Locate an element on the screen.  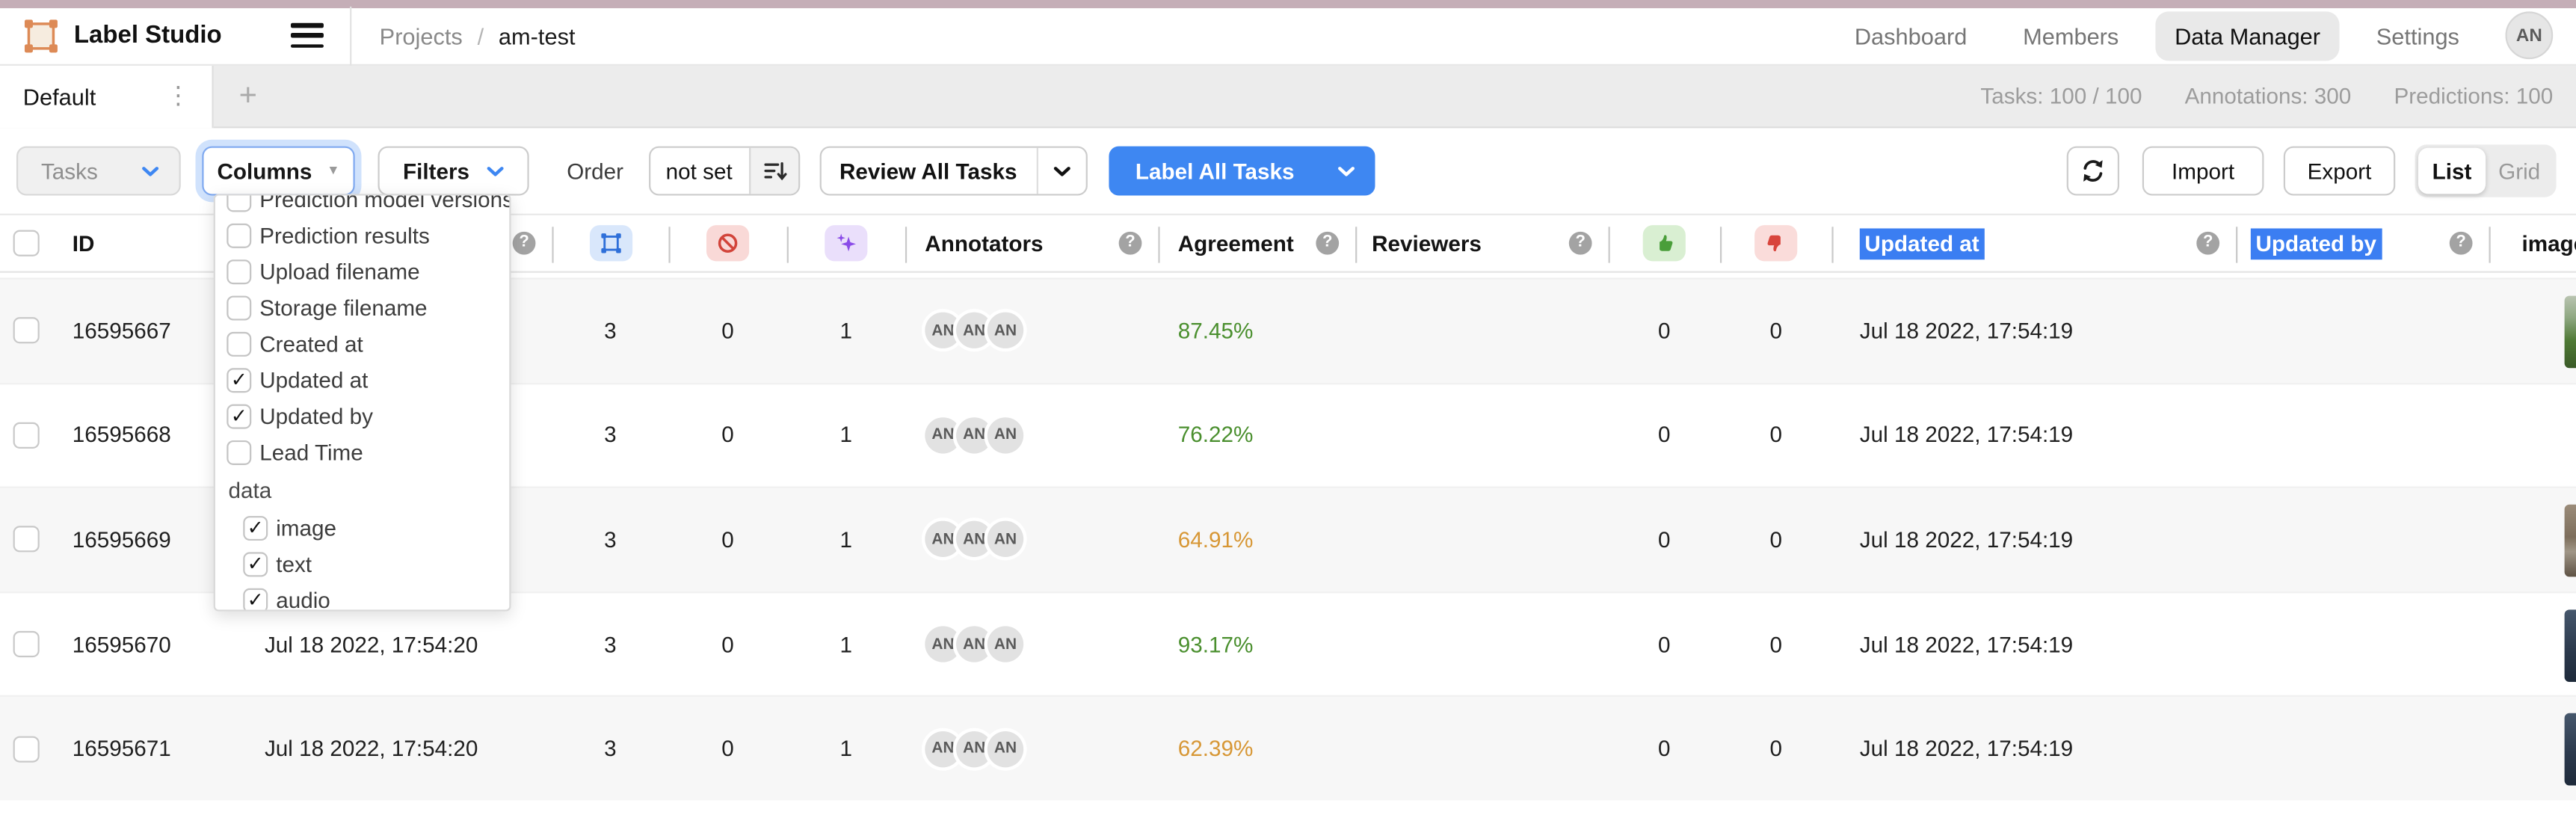
header-annotations-count is located at coordinates (610, 243).